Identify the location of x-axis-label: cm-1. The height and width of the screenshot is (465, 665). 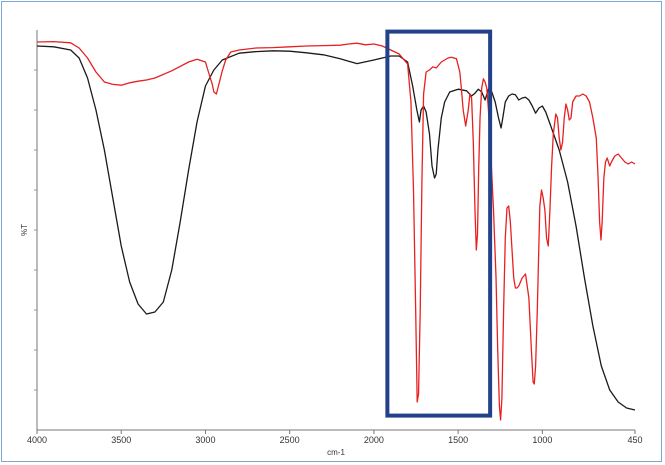
(336, 452).